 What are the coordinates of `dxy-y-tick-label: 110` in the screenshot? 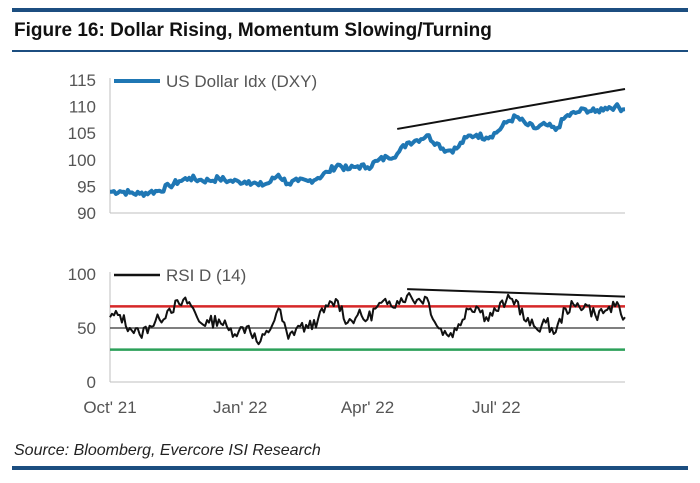 It's located at (82, 107).